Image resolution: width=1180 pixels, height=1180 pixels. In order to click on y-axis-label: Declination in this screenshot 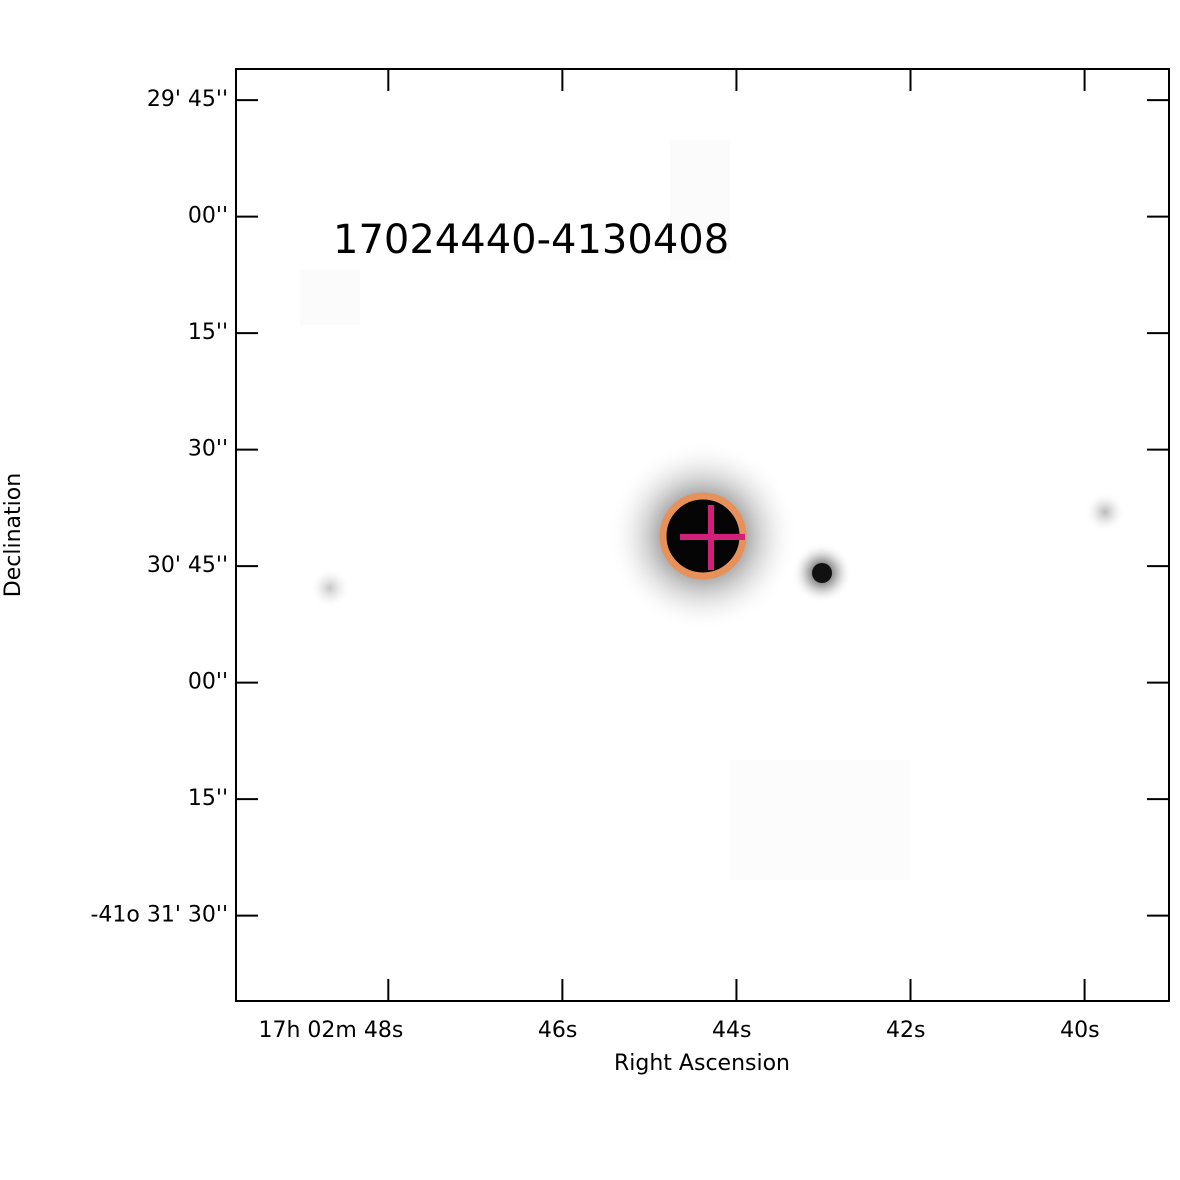, I will do `click(13, 535)`.